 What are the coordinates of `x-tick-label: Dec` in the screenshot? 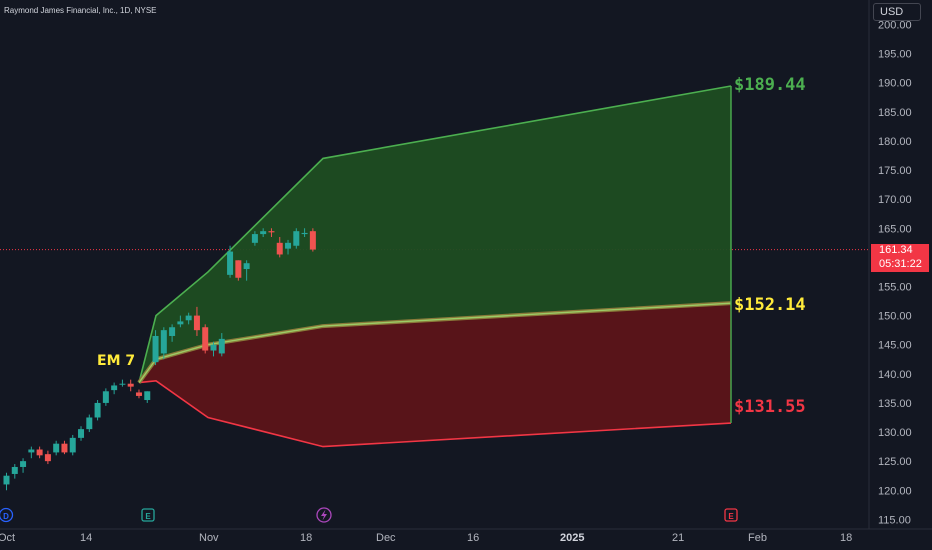 It's located at (386, 538).